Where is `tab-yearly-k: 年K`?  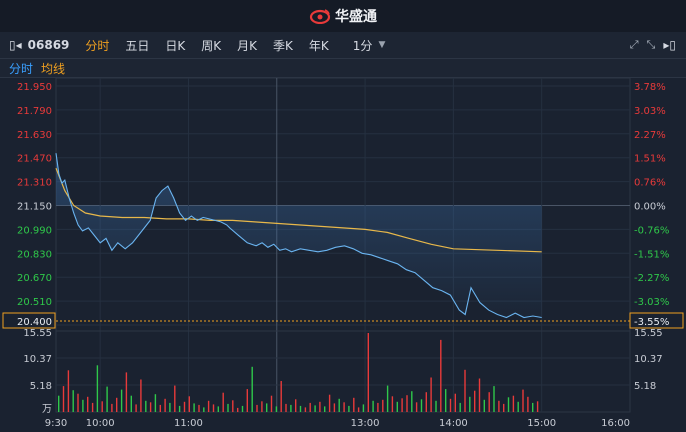
tab-yearly-k: 年K is located at coordinates (318, 45).